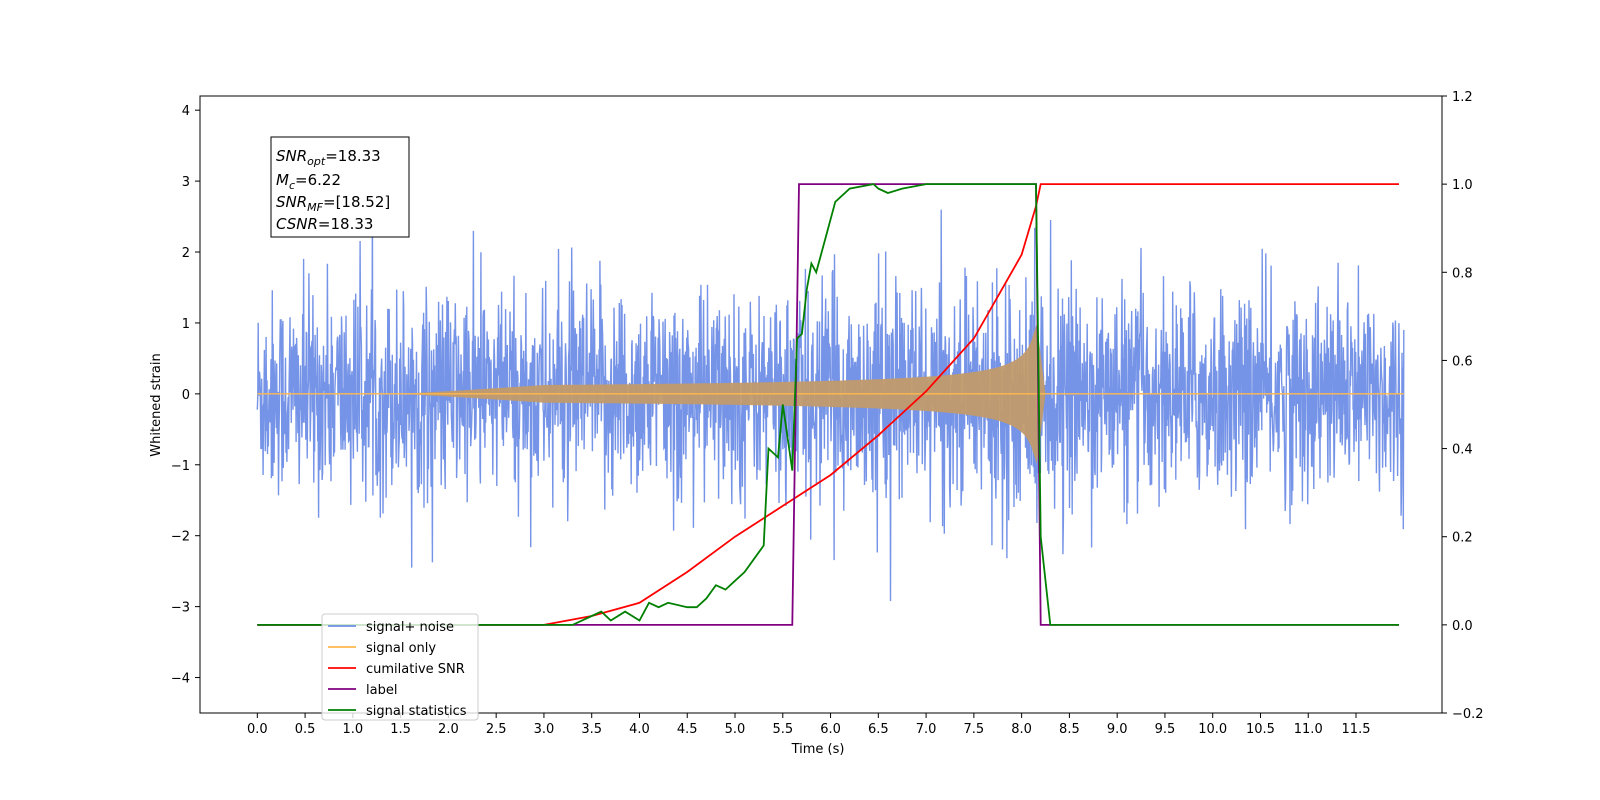  I want to click on annotation-csnr: =18.33, so click(346, 224).